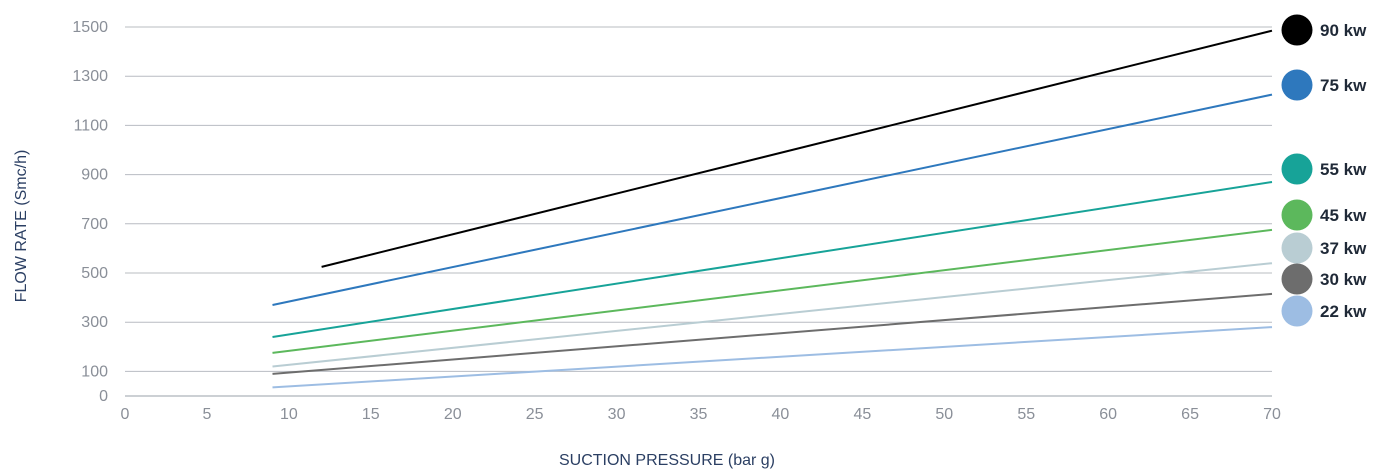  Describe the element at coordinates (1343, 30) in the screenshot. I see `legend-label: 90 kw` at that location.